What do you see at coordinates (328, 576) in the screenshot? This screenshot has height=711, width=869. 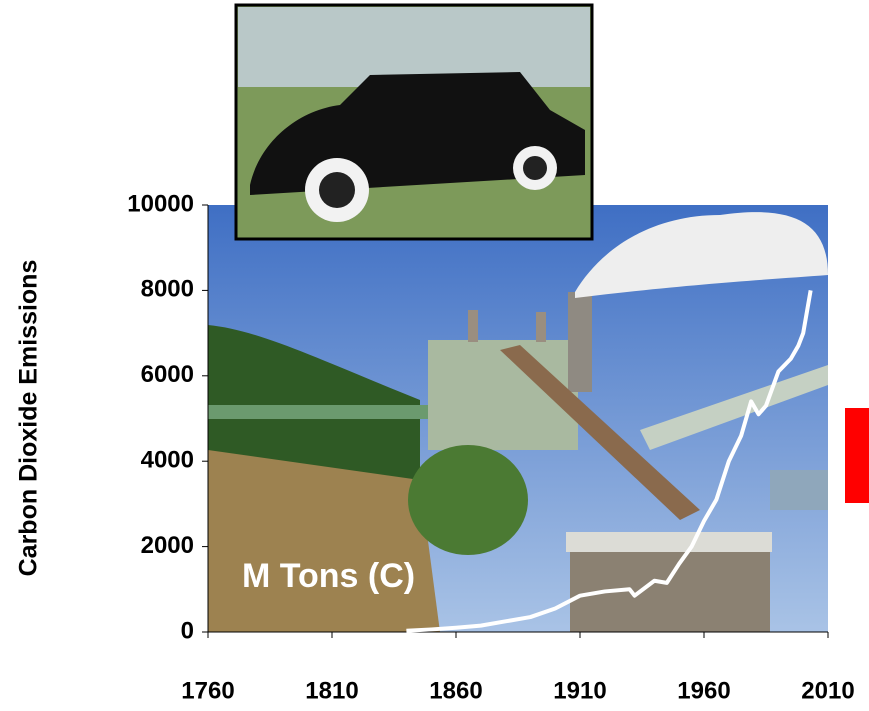 I see `annotation: M Tons (C)` at bounding box center [328, 576].